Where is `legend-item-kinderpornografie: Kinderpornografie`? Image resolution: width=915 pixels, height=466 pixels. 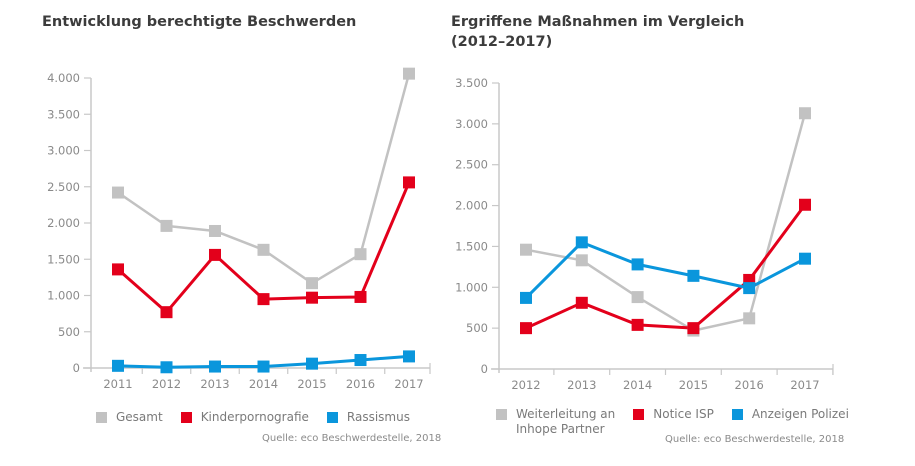 legend-item-kinderpornografie: Kinderpornografie is located at coordinates (244, 417).